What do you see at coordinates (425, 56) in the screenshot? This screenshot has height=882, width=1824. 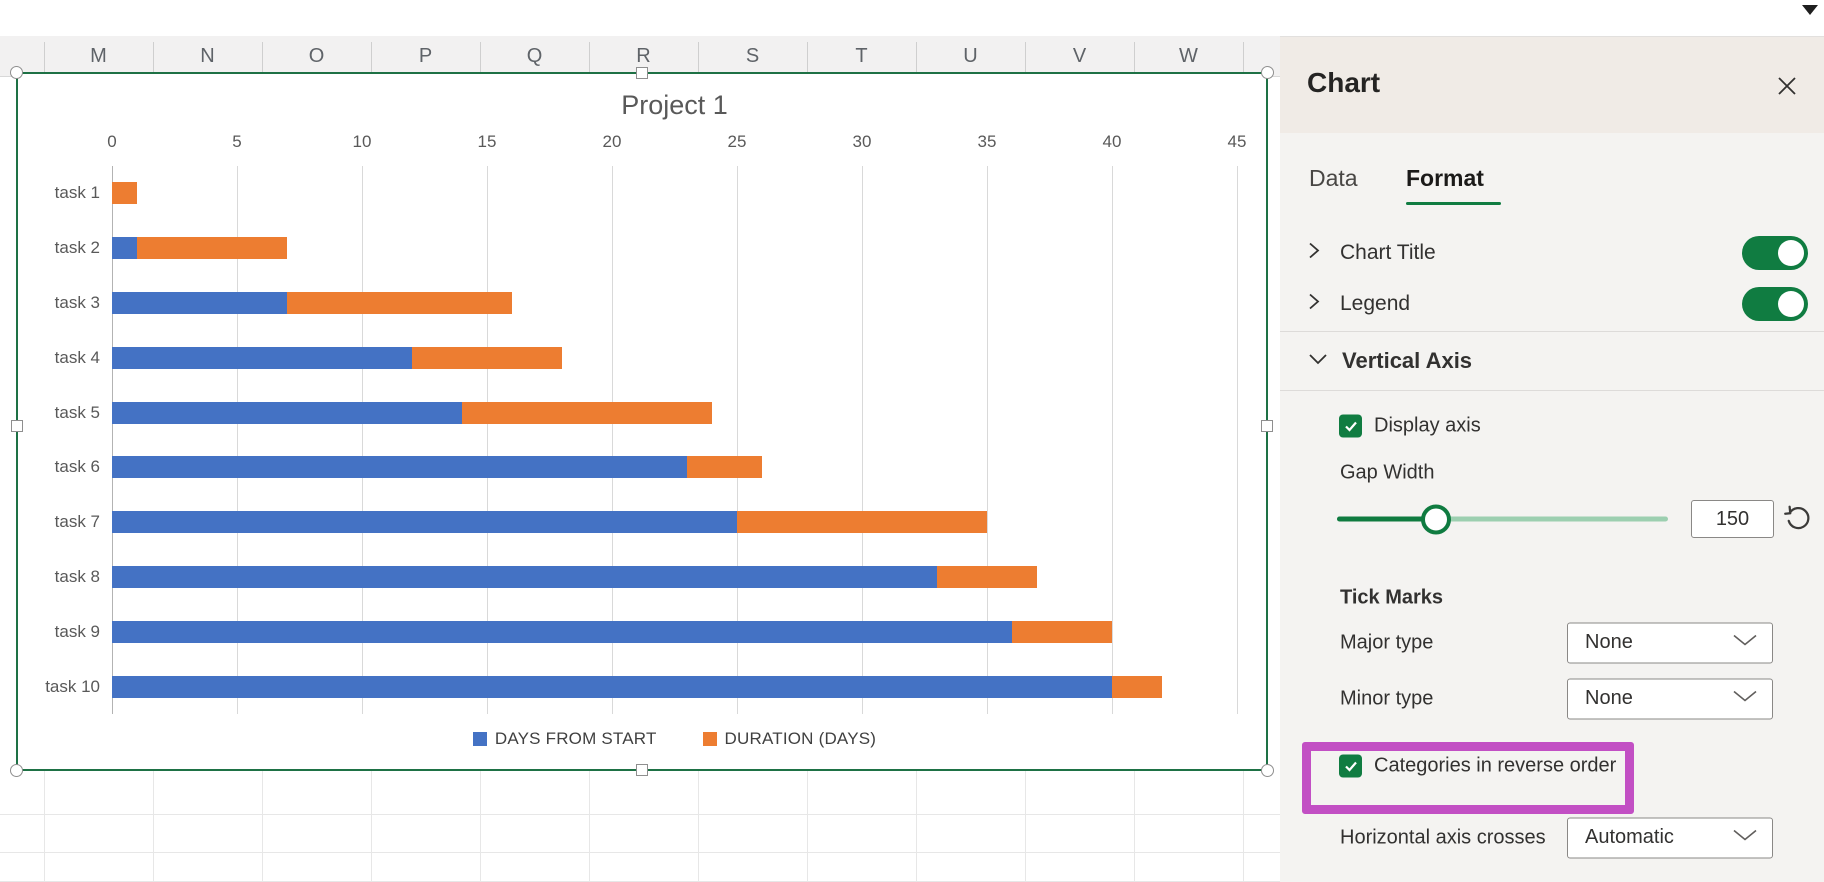 I see `column-header-P: P` at bounding box center [425, 56].